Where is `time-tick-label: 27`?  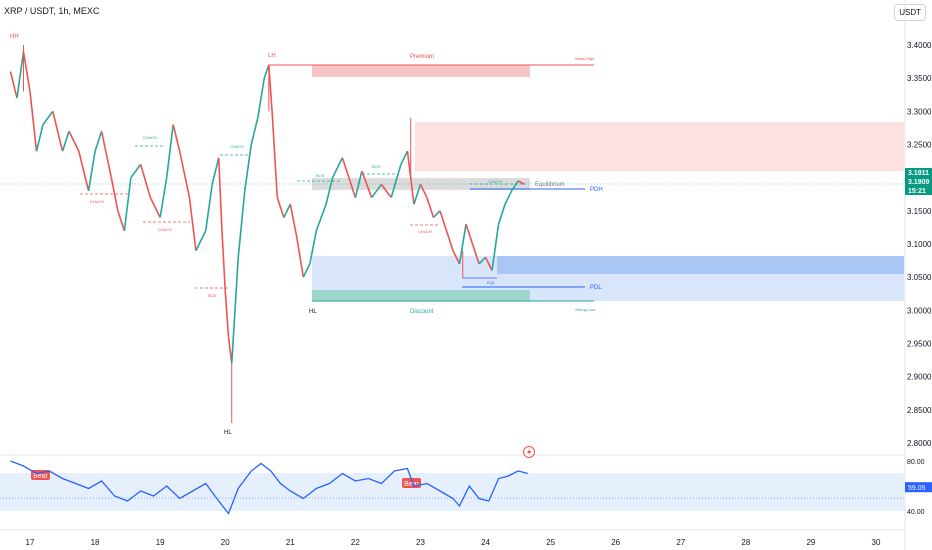 time-tick-label: 27 is located at coordinates (680, 542).